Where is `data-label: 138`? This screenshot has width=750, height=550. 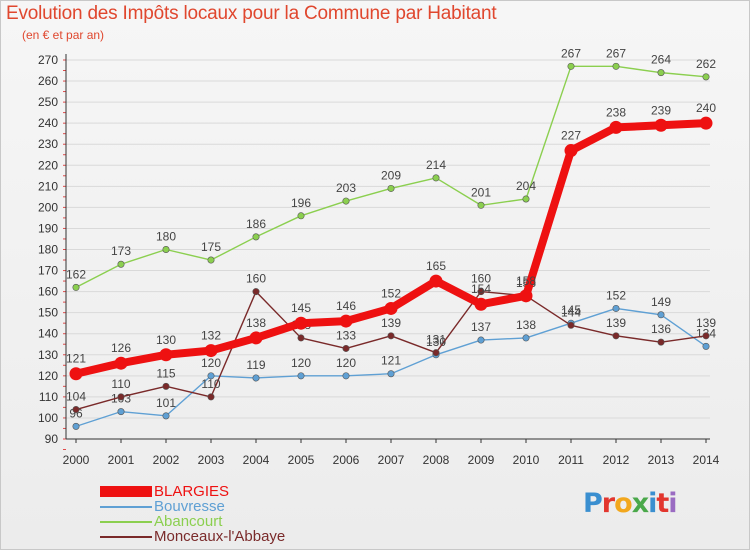 data-label: 138 is located at coordinates (256, 323).